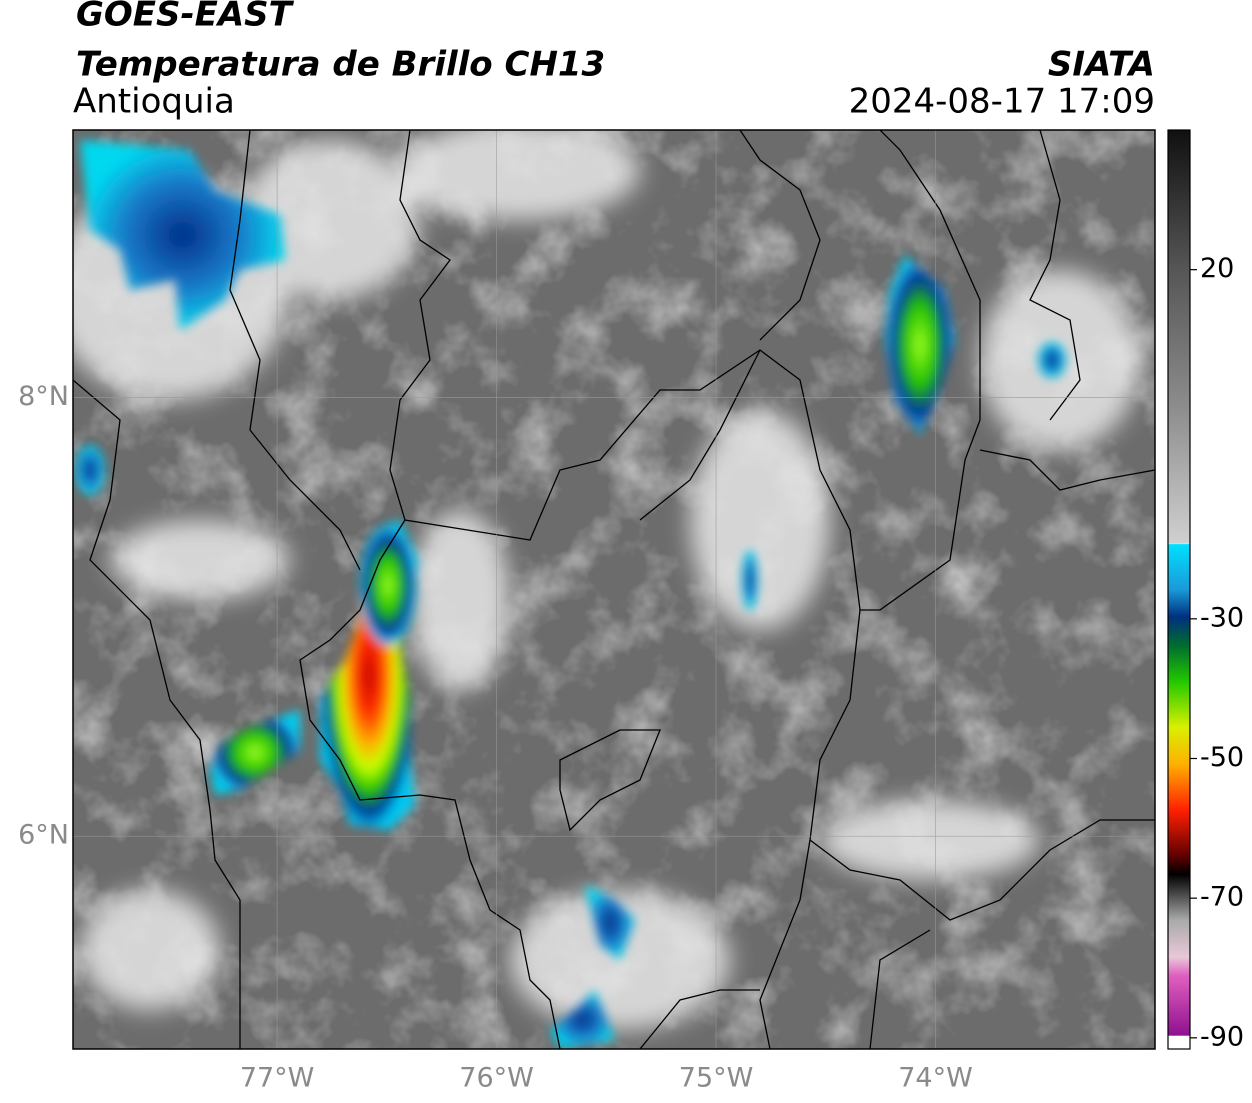  I want to click on colorbar, so click(1179, 589).